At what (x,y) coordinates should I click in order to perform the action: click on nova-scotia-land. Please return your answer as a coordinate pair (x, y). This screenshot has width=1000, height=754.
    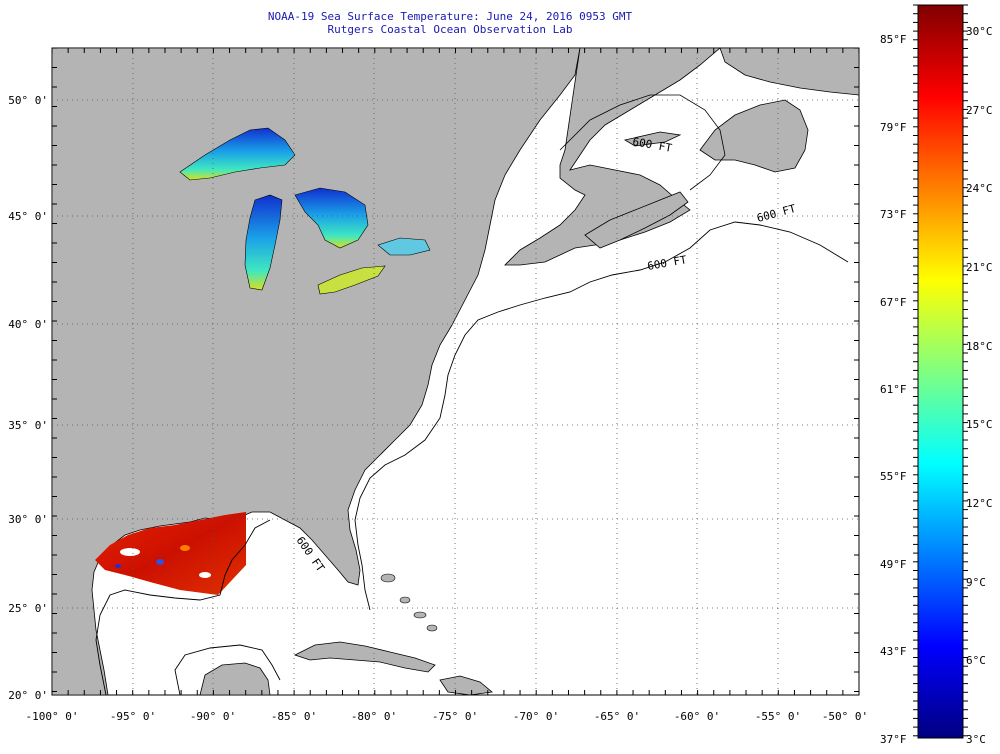
    Looking at the image, I should click on (636, 220).